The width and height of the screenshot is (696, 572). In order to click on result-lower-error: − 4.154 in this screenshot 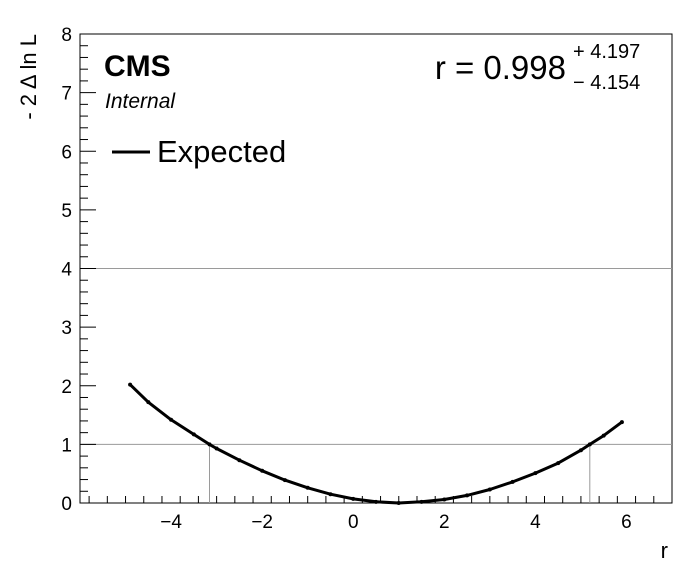, I will do `click(606, 83)`.